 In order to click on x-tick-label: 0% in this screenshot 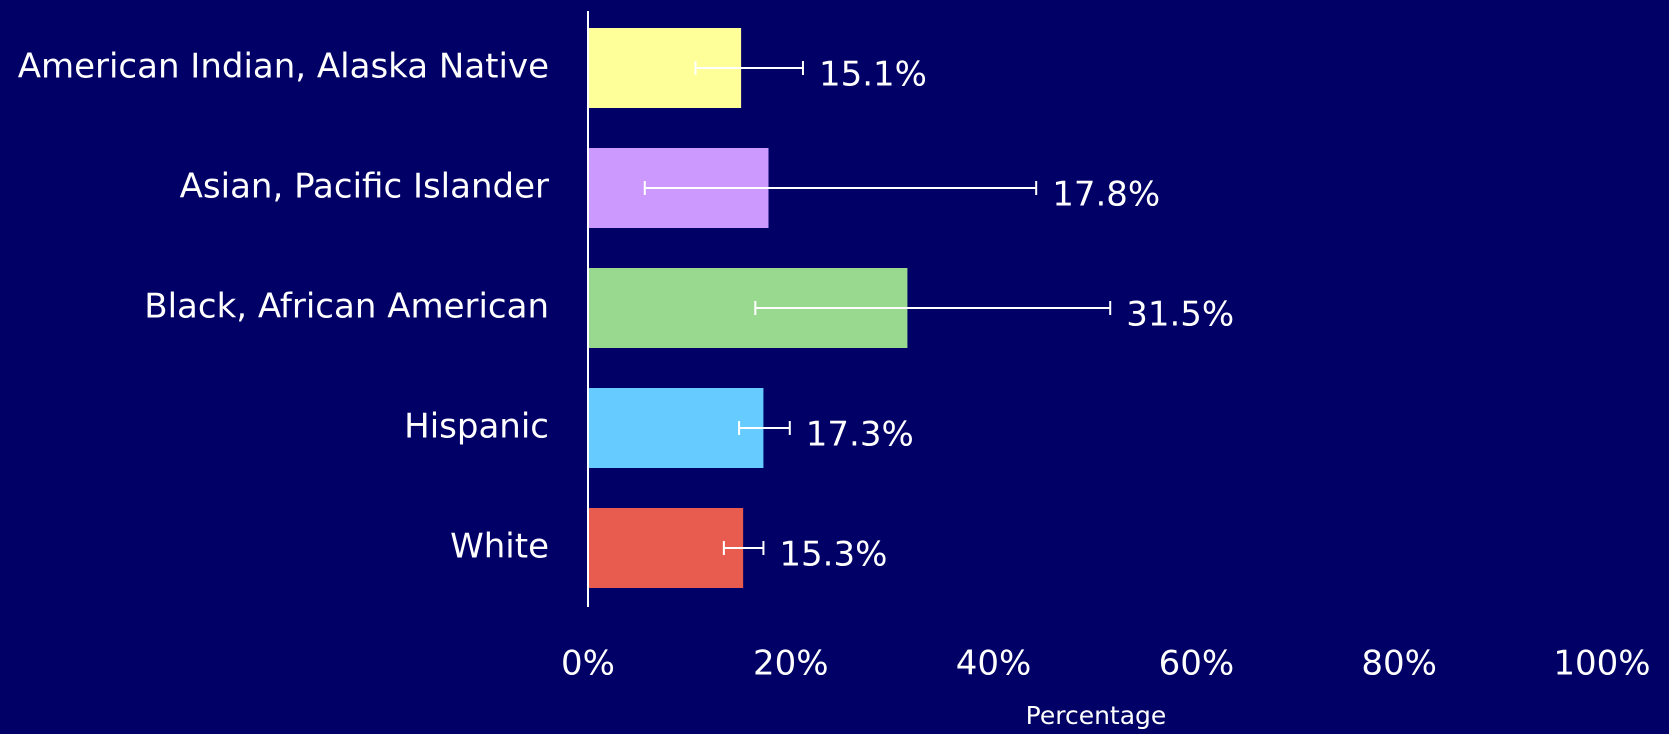, I will do `click(588, 664)`.